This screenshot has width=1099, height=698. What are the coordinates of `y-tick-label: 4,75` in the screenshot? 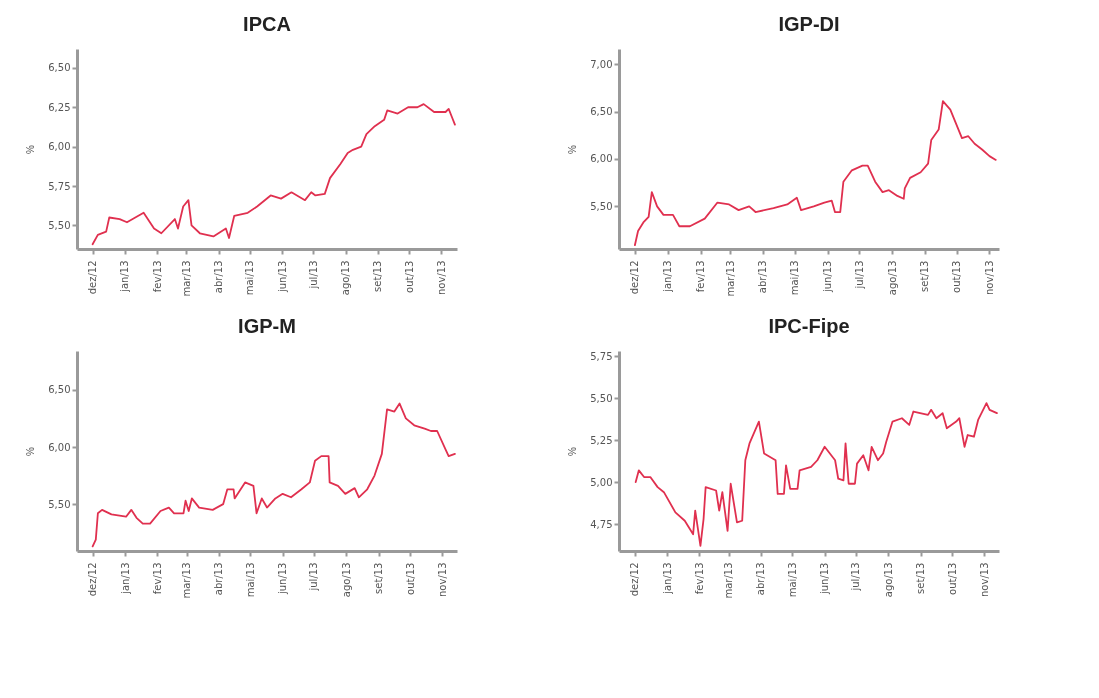 It's located at (601, 524).